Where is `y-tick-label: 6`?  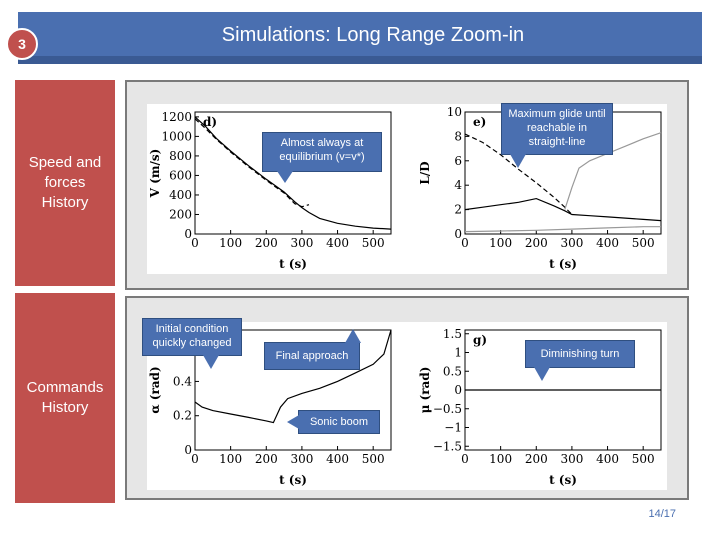
y-tick-label: 6 is located at coordinates (458, 161).